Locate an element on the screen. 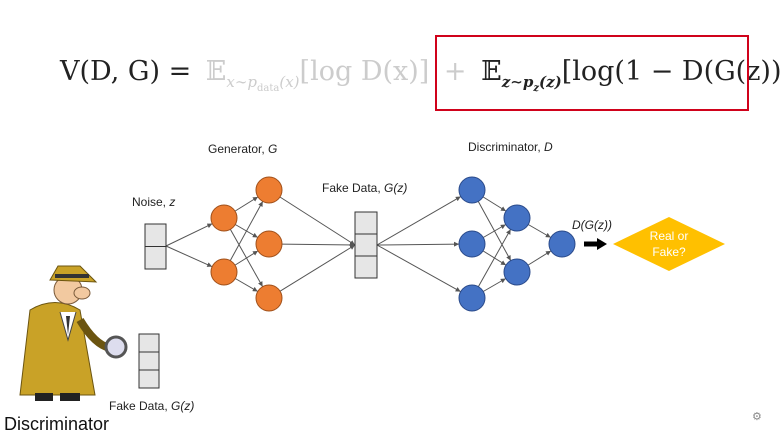 The width and height of the screenshot is (781, 440). decision-text: Fake? is located at coordinates (669, 252).